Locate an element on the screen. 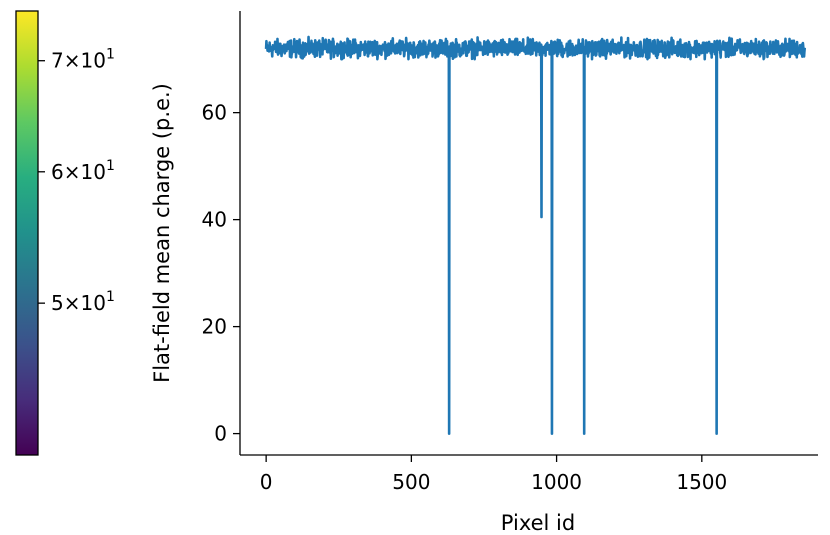 This screenshot has height=535, width=830. y-tick-label: 40 is located at coordinates (214, 220).